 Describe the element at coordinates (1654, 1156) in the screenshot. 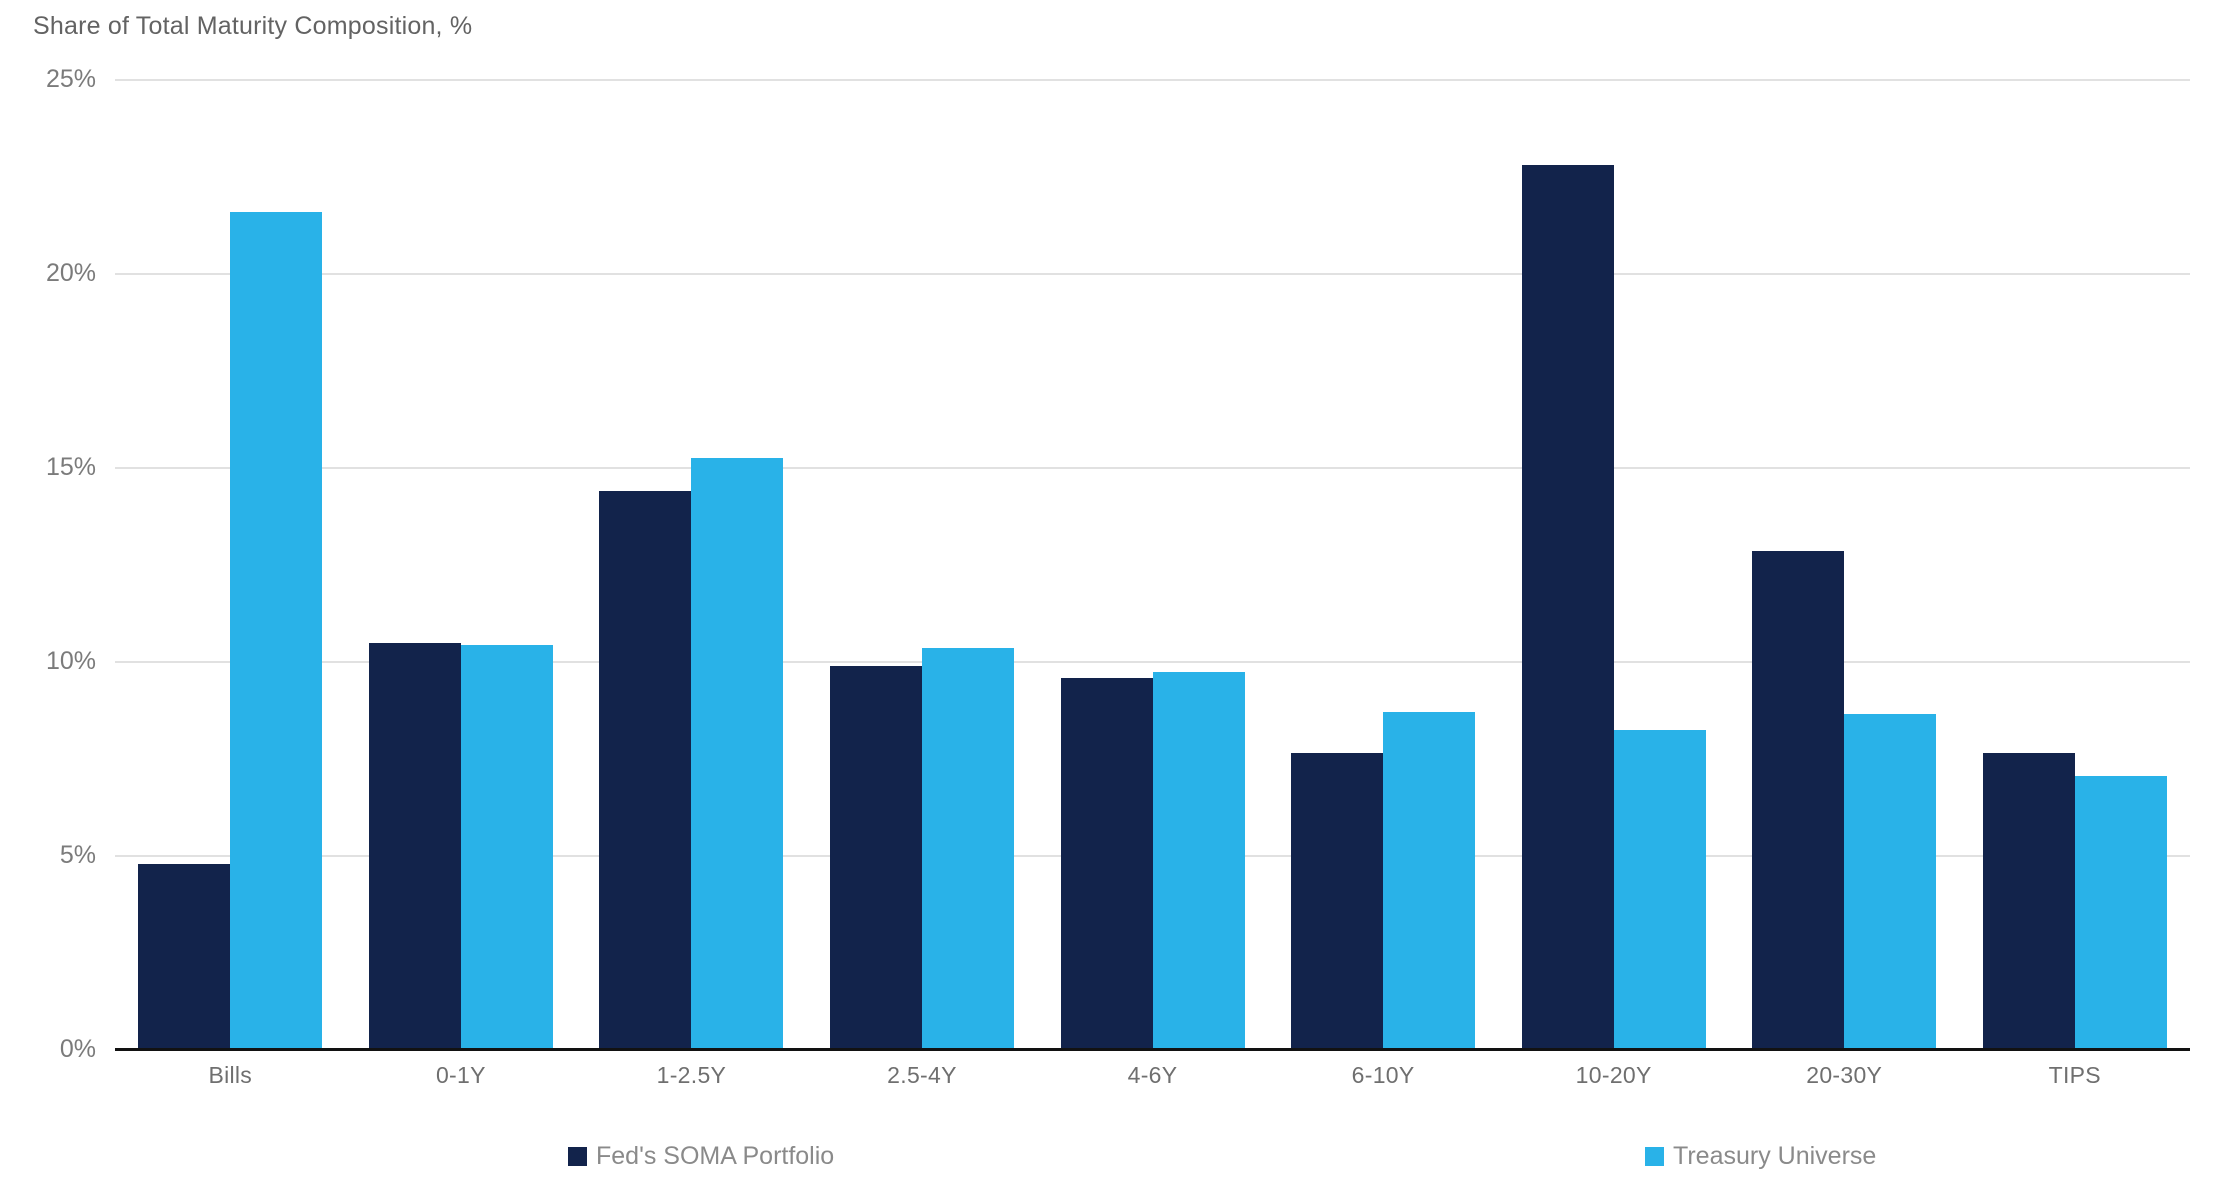

I see `legend-swatch-treasury-icon` at that location.